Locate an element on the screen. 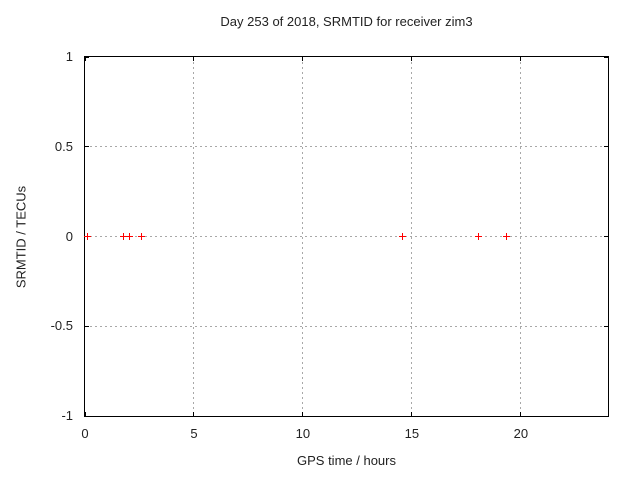 This screenshot has width=640, height=480. x-tick-label: 15 is located at coordinates (412, 433).